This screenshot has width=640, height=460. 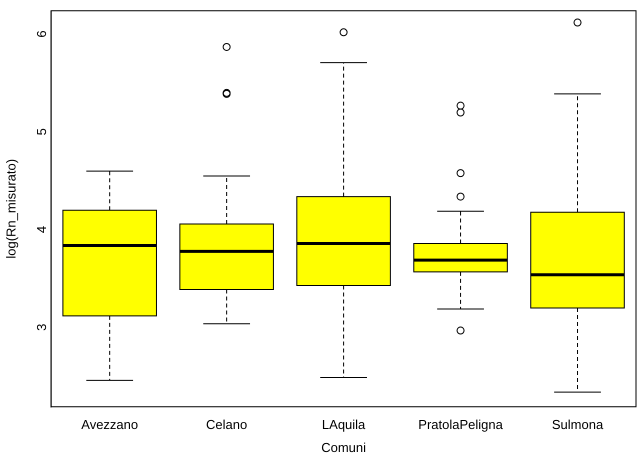 I want to click on y-tick-label: 6, so click(x=41, y=34).